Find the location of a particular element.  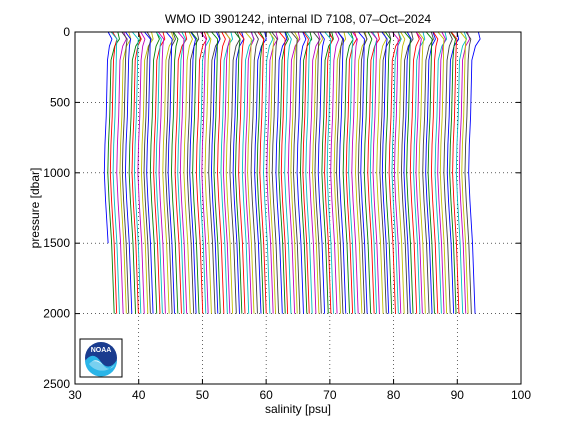

y-tick-label: 1000 is located at coordinates (56, 173).